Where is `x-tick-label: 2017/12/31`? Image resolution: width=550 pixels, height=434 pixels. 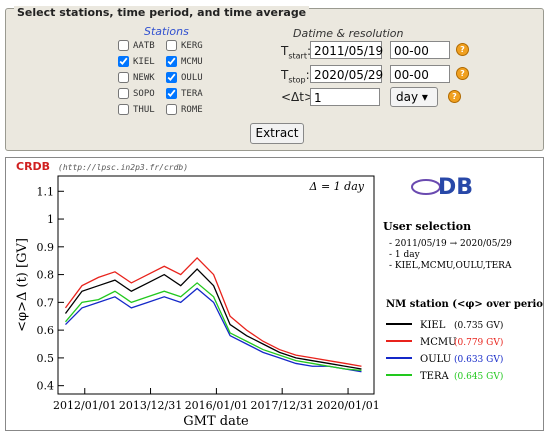 x-tick-label: 2017/12/31 is located at coordinates (281, 405).